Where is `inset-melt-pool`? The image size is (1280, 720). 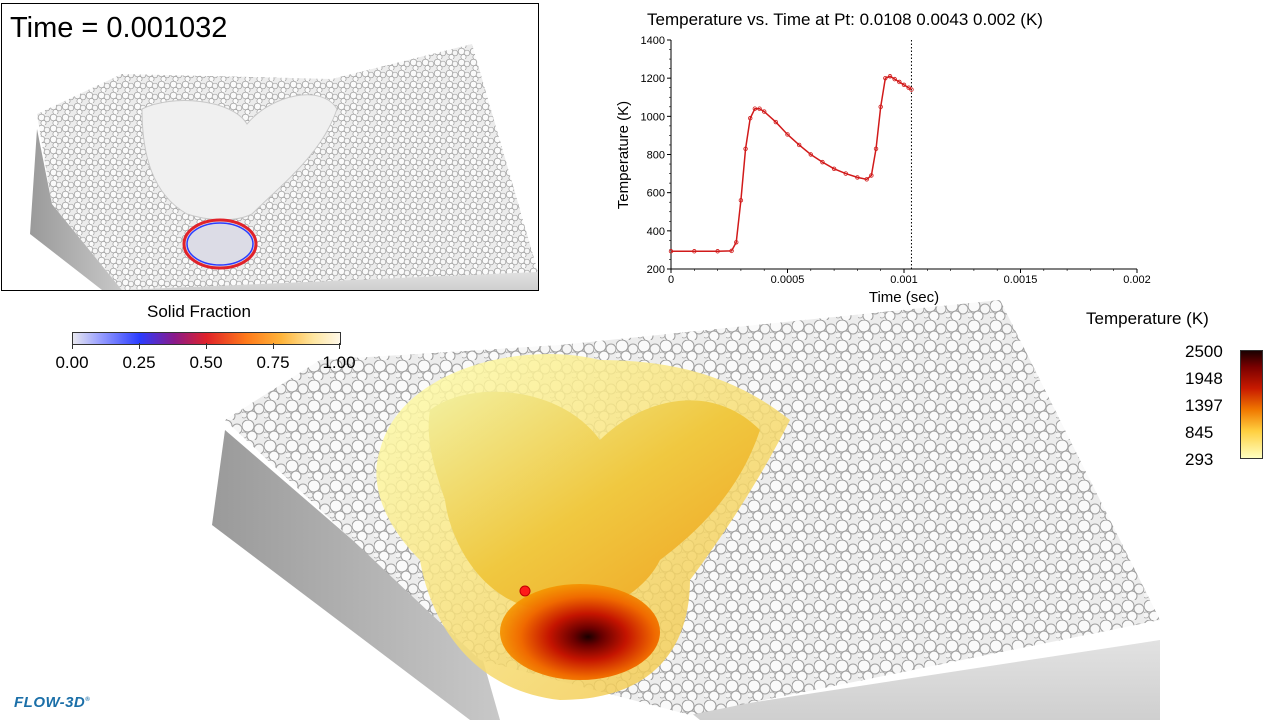
inset-melt-pool is located at coordinates (220, 244).